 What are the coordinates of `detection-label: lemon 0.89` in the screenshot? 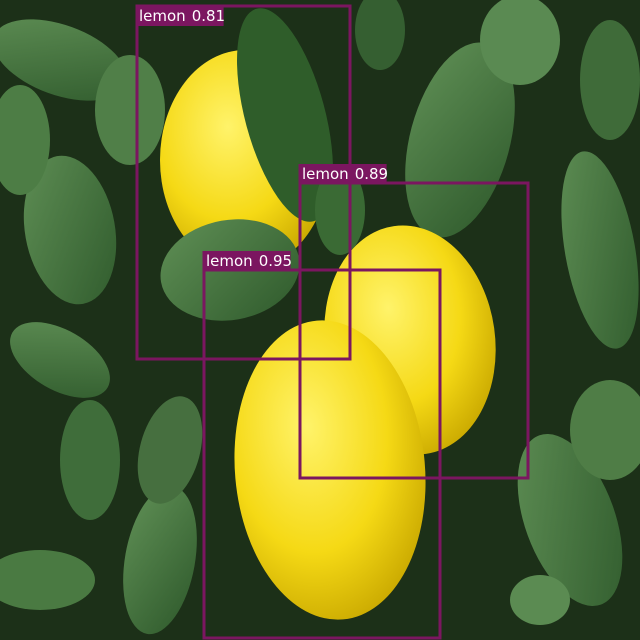 It's located at (345, 174).